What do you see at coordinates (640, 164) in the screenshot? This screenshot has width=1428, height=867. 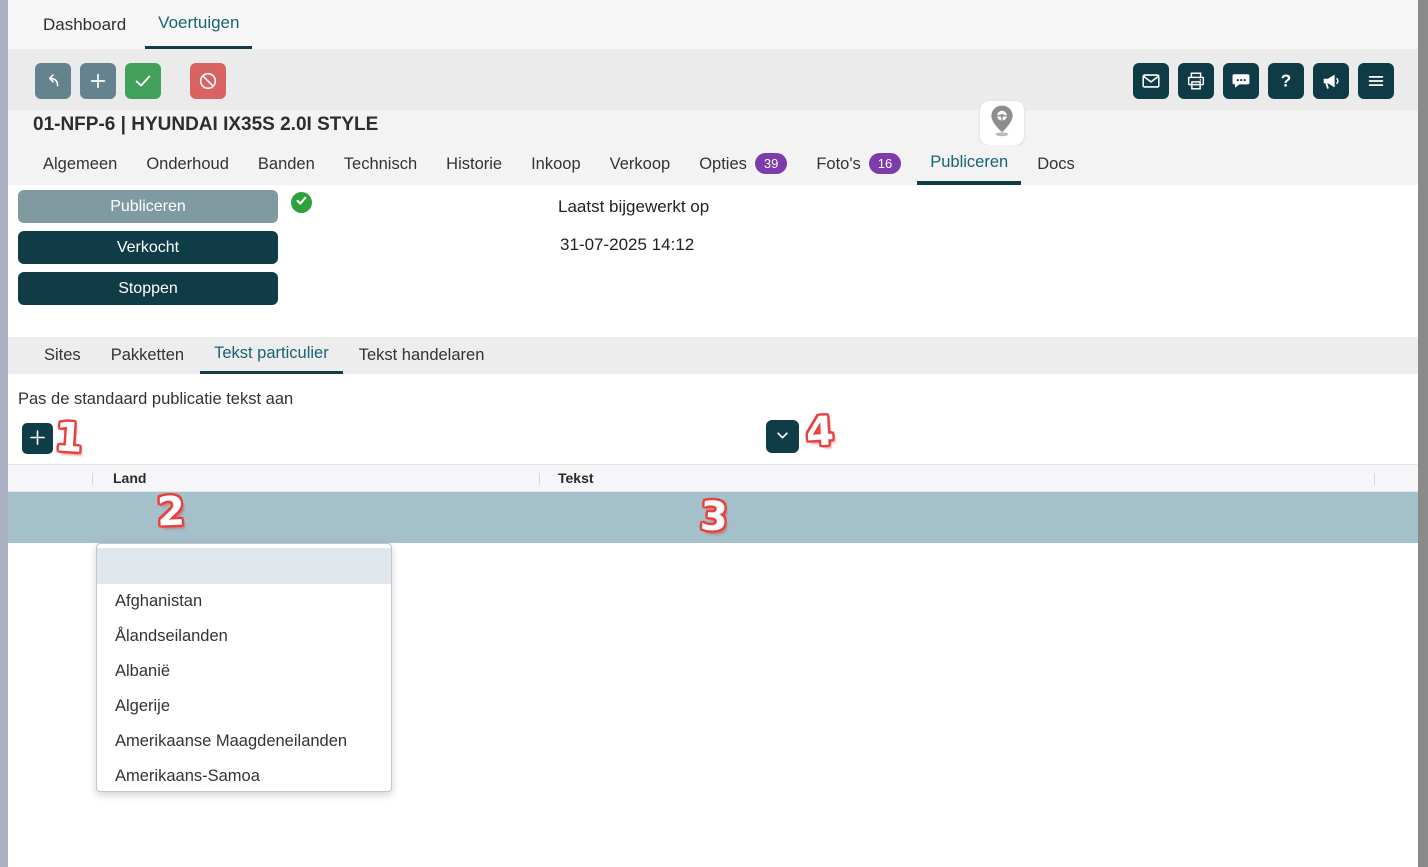 I see `tab-verkoop: Verkoop` at bounding box center [640, 164].